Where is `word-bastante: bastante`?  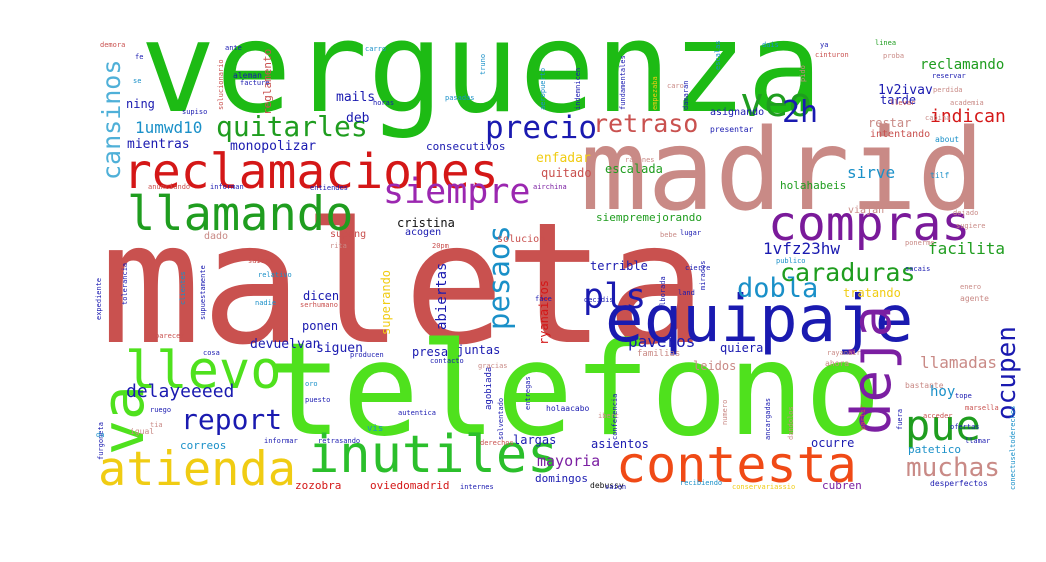 word-bastante: bastante is located at coordinates (924, 385).